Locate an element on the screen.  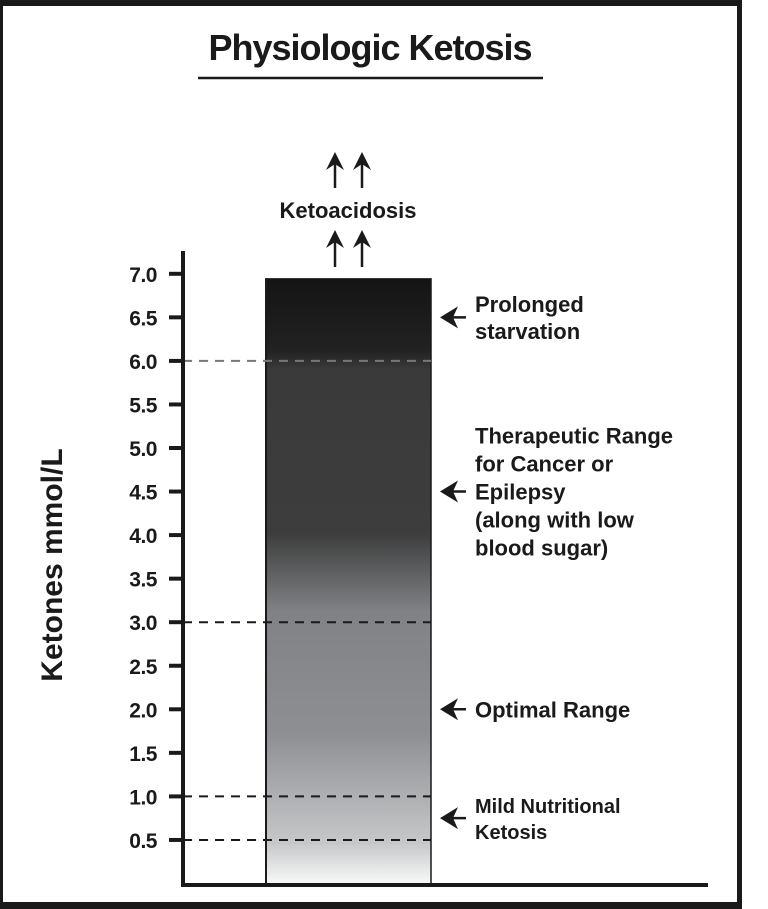
y-tick-label: 4.5 is located at coordinates (143, 493).